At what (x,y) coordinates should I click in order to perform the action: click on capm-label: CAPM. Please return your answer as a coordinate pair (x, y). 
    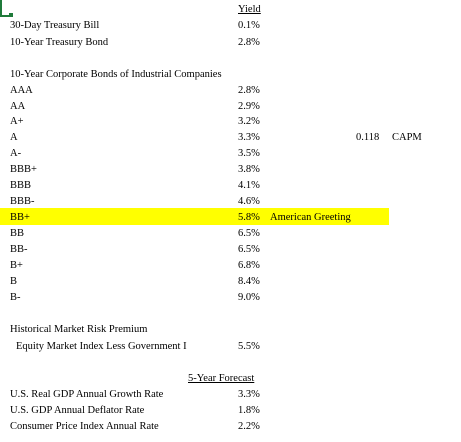
    Looking at the image, I should click on (407, 137).